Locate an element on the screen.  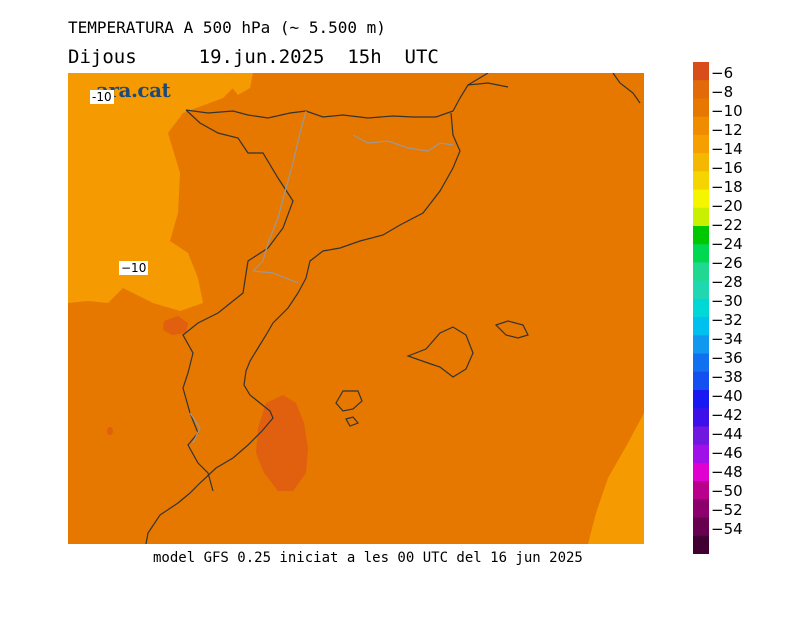
legend-label: −24 is located at coordinates (727, 244).